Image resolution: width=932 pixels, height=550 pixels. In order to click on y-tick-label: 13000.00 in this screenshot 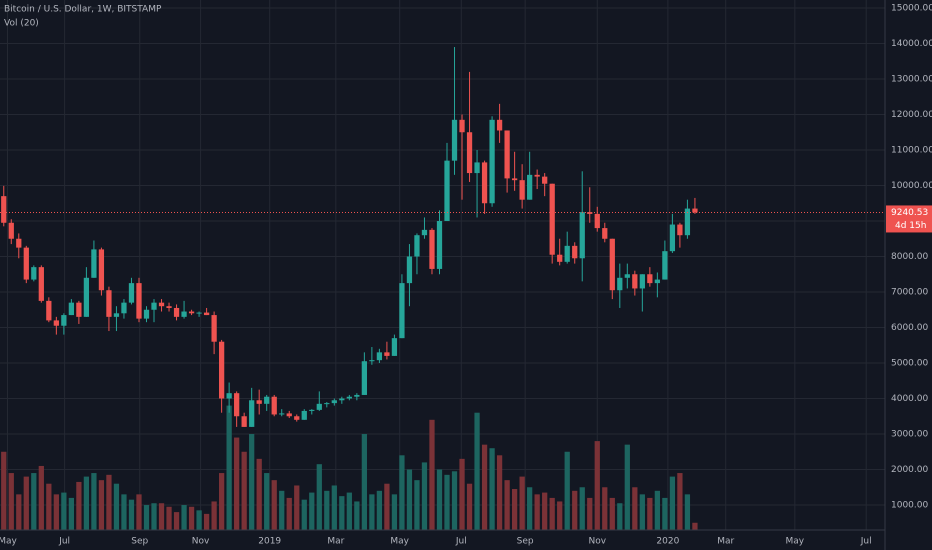, I will do `click(911, 79)`.